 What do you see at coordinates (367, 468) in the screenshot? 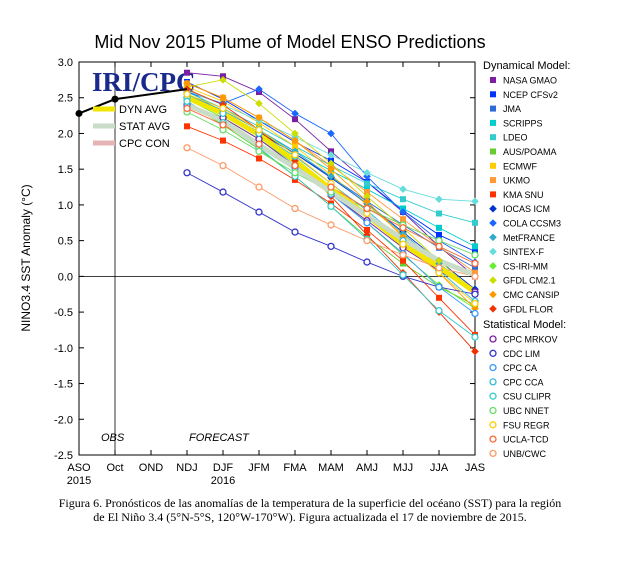
I see `x-tick-label: AMJ` at bounding box center [367, 468].